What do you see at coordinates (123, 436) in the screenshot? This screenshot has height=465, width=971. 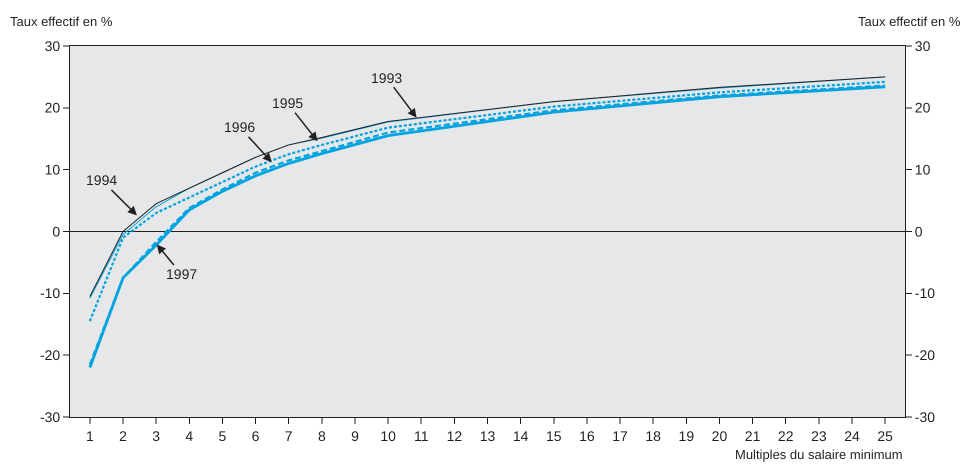 I see `x-tick-label: 2` at bounding box center [123, 436].